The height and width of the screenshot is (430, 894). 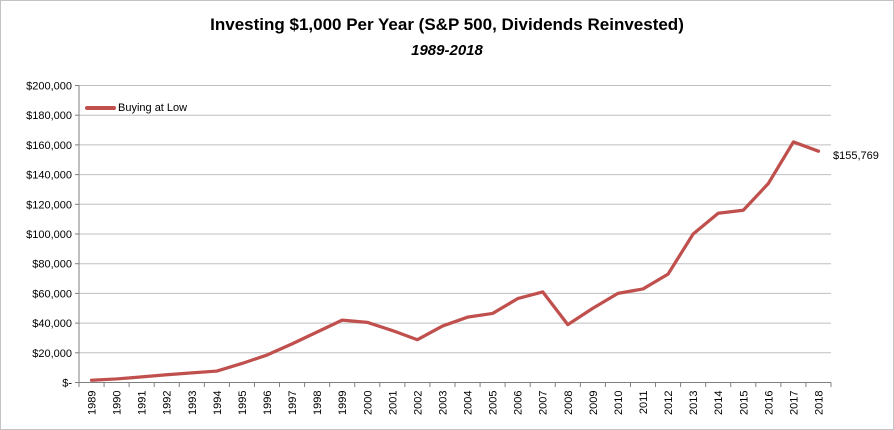 I want to click on x-axis-tick-label: 2012, so click(x=669, y=403).